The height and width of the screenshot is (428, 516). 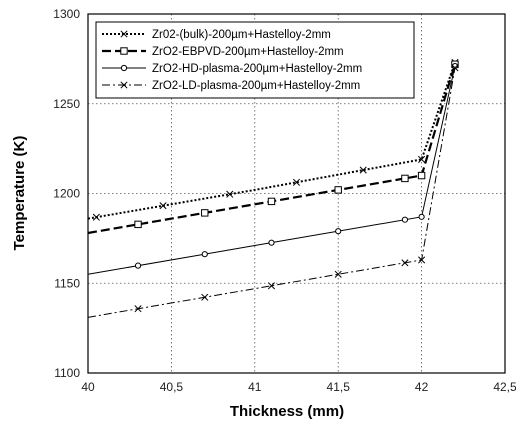 I want to click on x-tick-label-2: 41, so click(x=255, y=387).